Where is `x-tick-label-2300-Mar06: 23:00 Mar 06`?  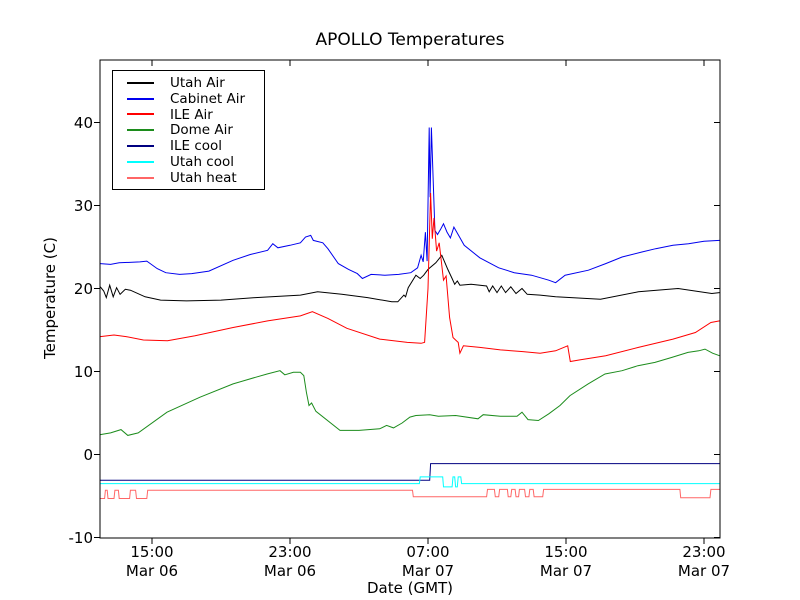 x-tick-label-2300-Mar06: 23:00 Mar 06 is located at coordinates (290, 561).